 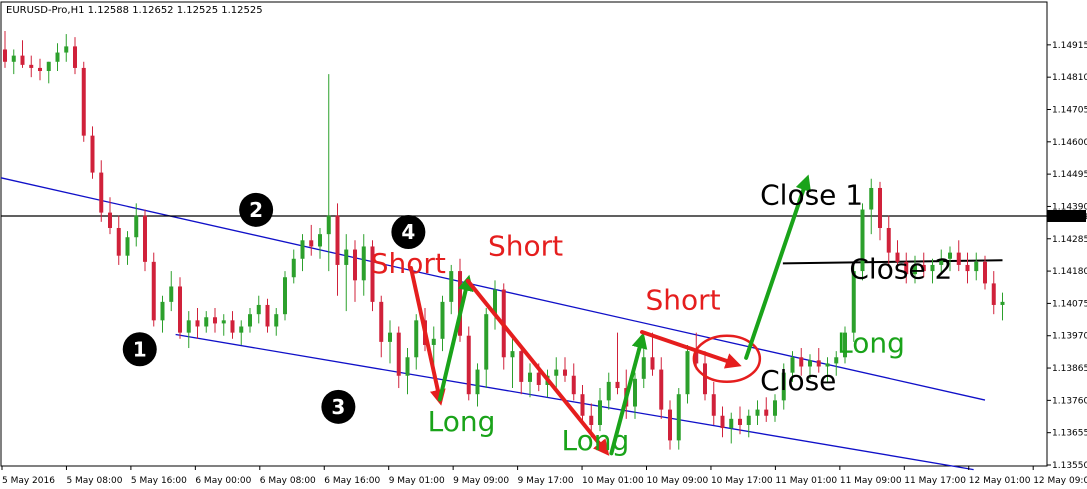 What do you see at coordinates (417, 481) in the screenshot?
I see `x-tick-label: 9 May 01:00` at bounding box center [417, 481].